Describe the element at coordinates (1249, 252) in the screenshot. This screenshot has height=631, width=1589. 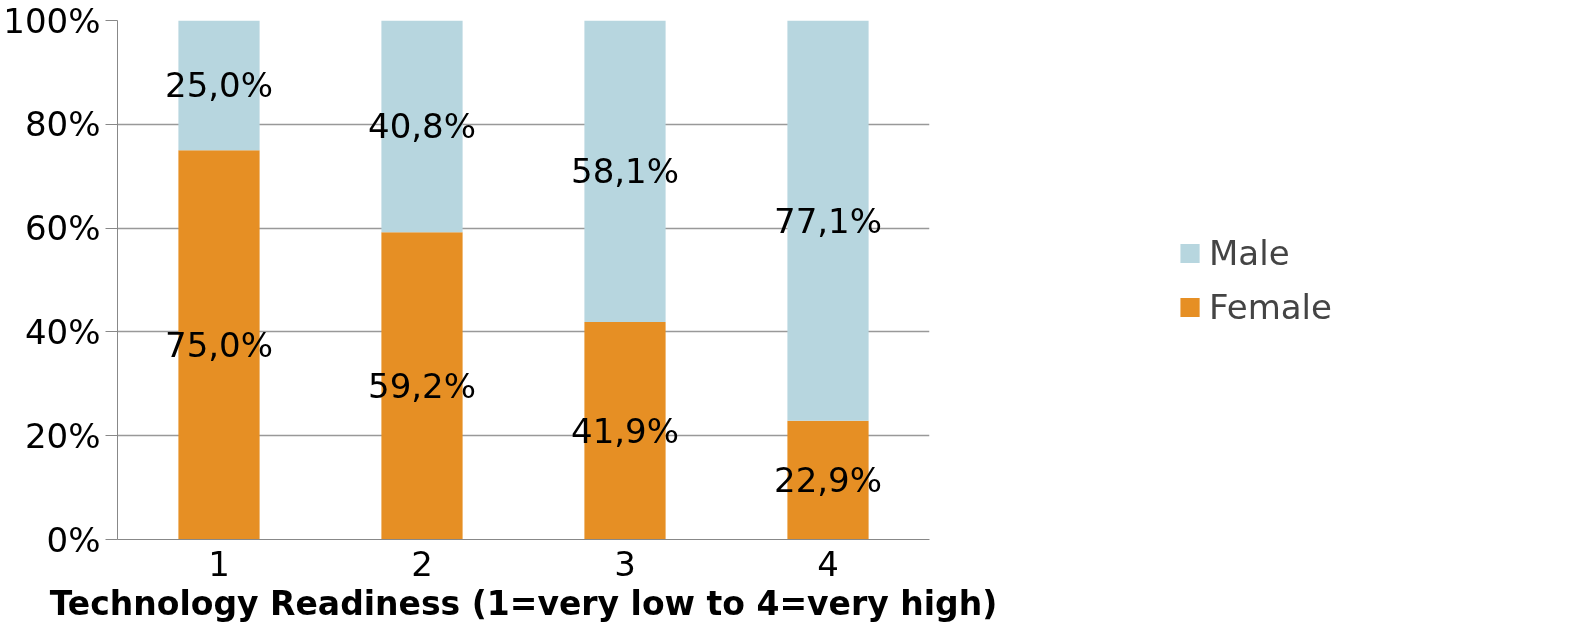
I see `legend-label: Male` at that location.